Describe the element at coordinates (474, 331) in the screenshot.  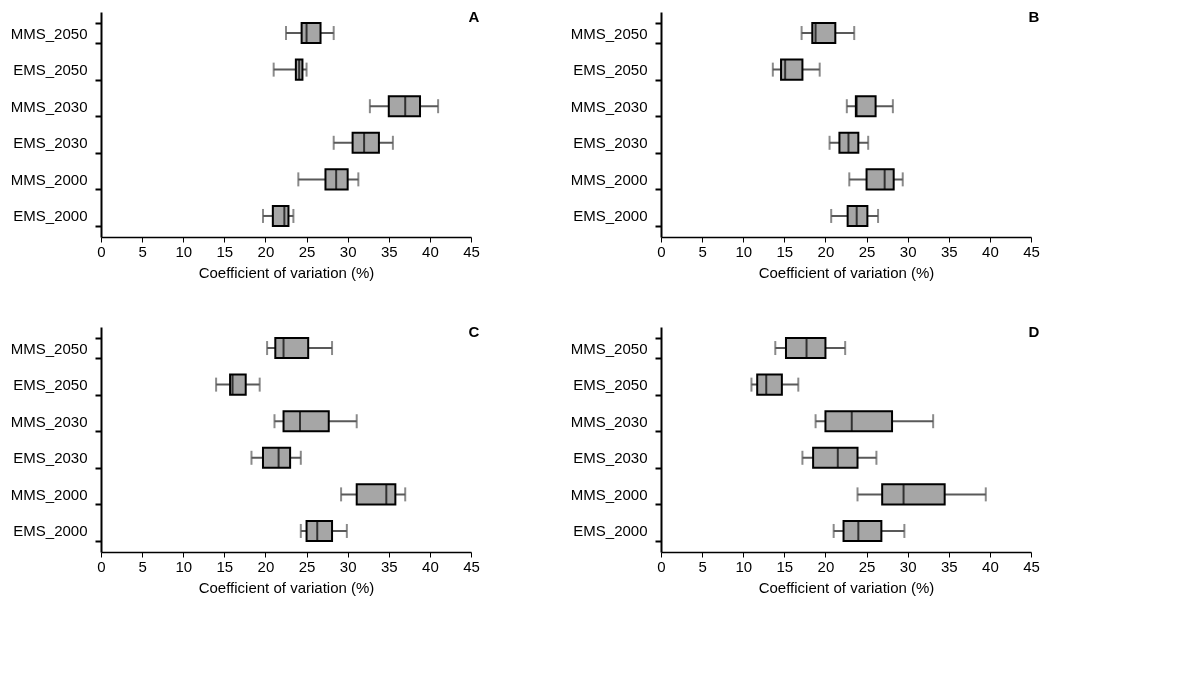
I see `chart-title: C` at that location.